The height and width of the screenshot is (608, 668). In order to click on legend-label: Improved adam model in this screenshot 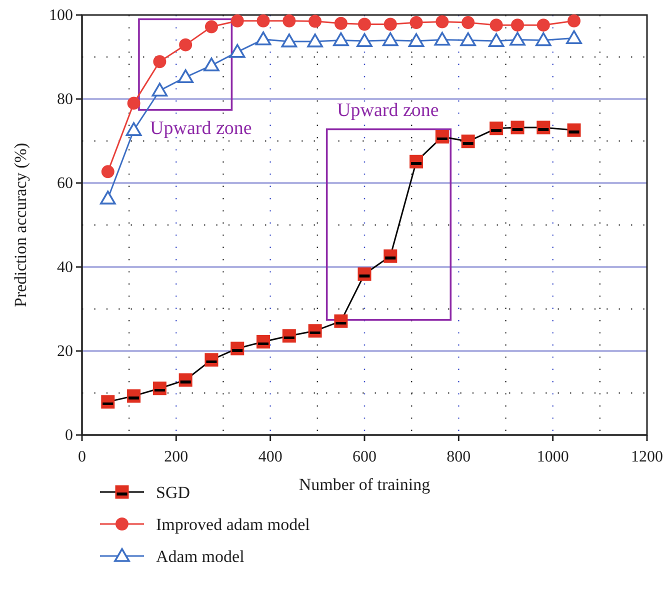, I will do `click(233, 524)`.